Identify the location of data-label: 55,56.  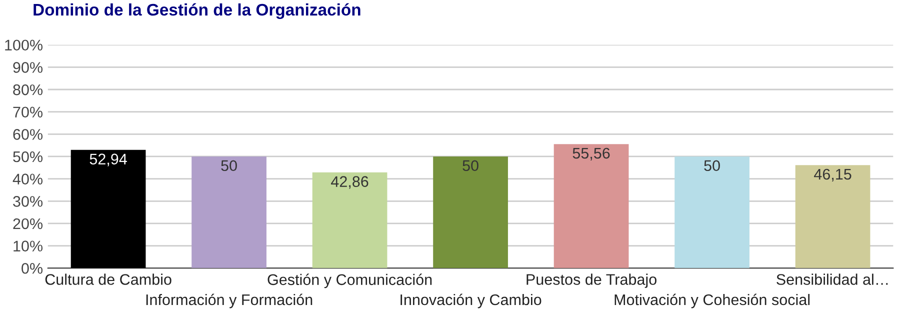
(591, 154).